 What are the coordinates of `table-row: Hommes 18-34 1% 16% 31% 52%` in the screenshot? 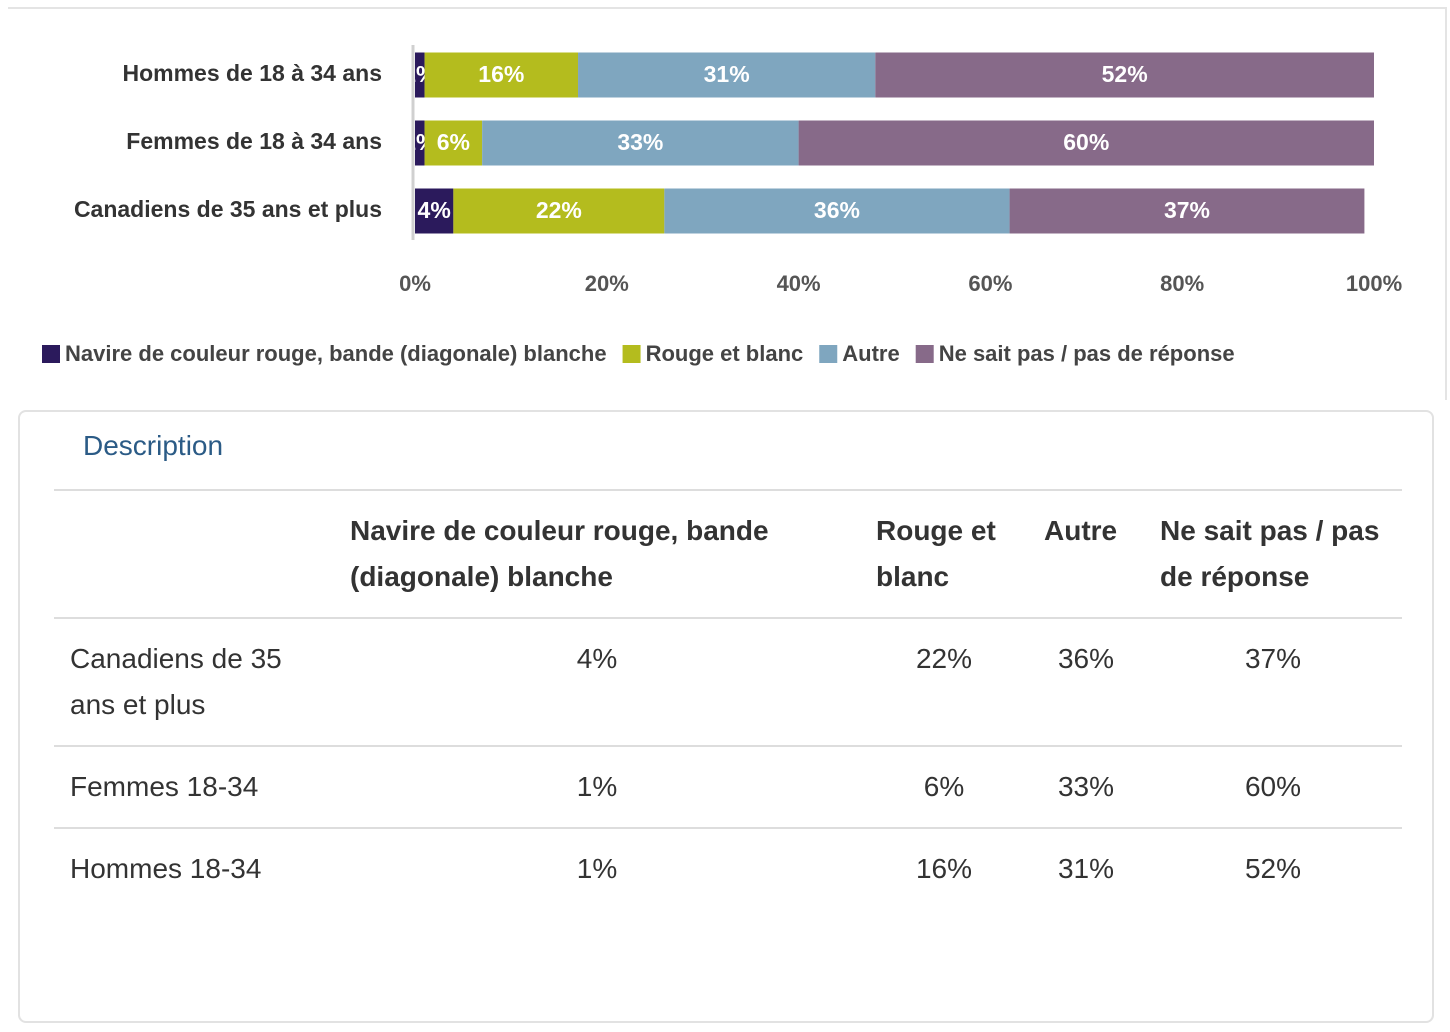 It's located at (728, 868).